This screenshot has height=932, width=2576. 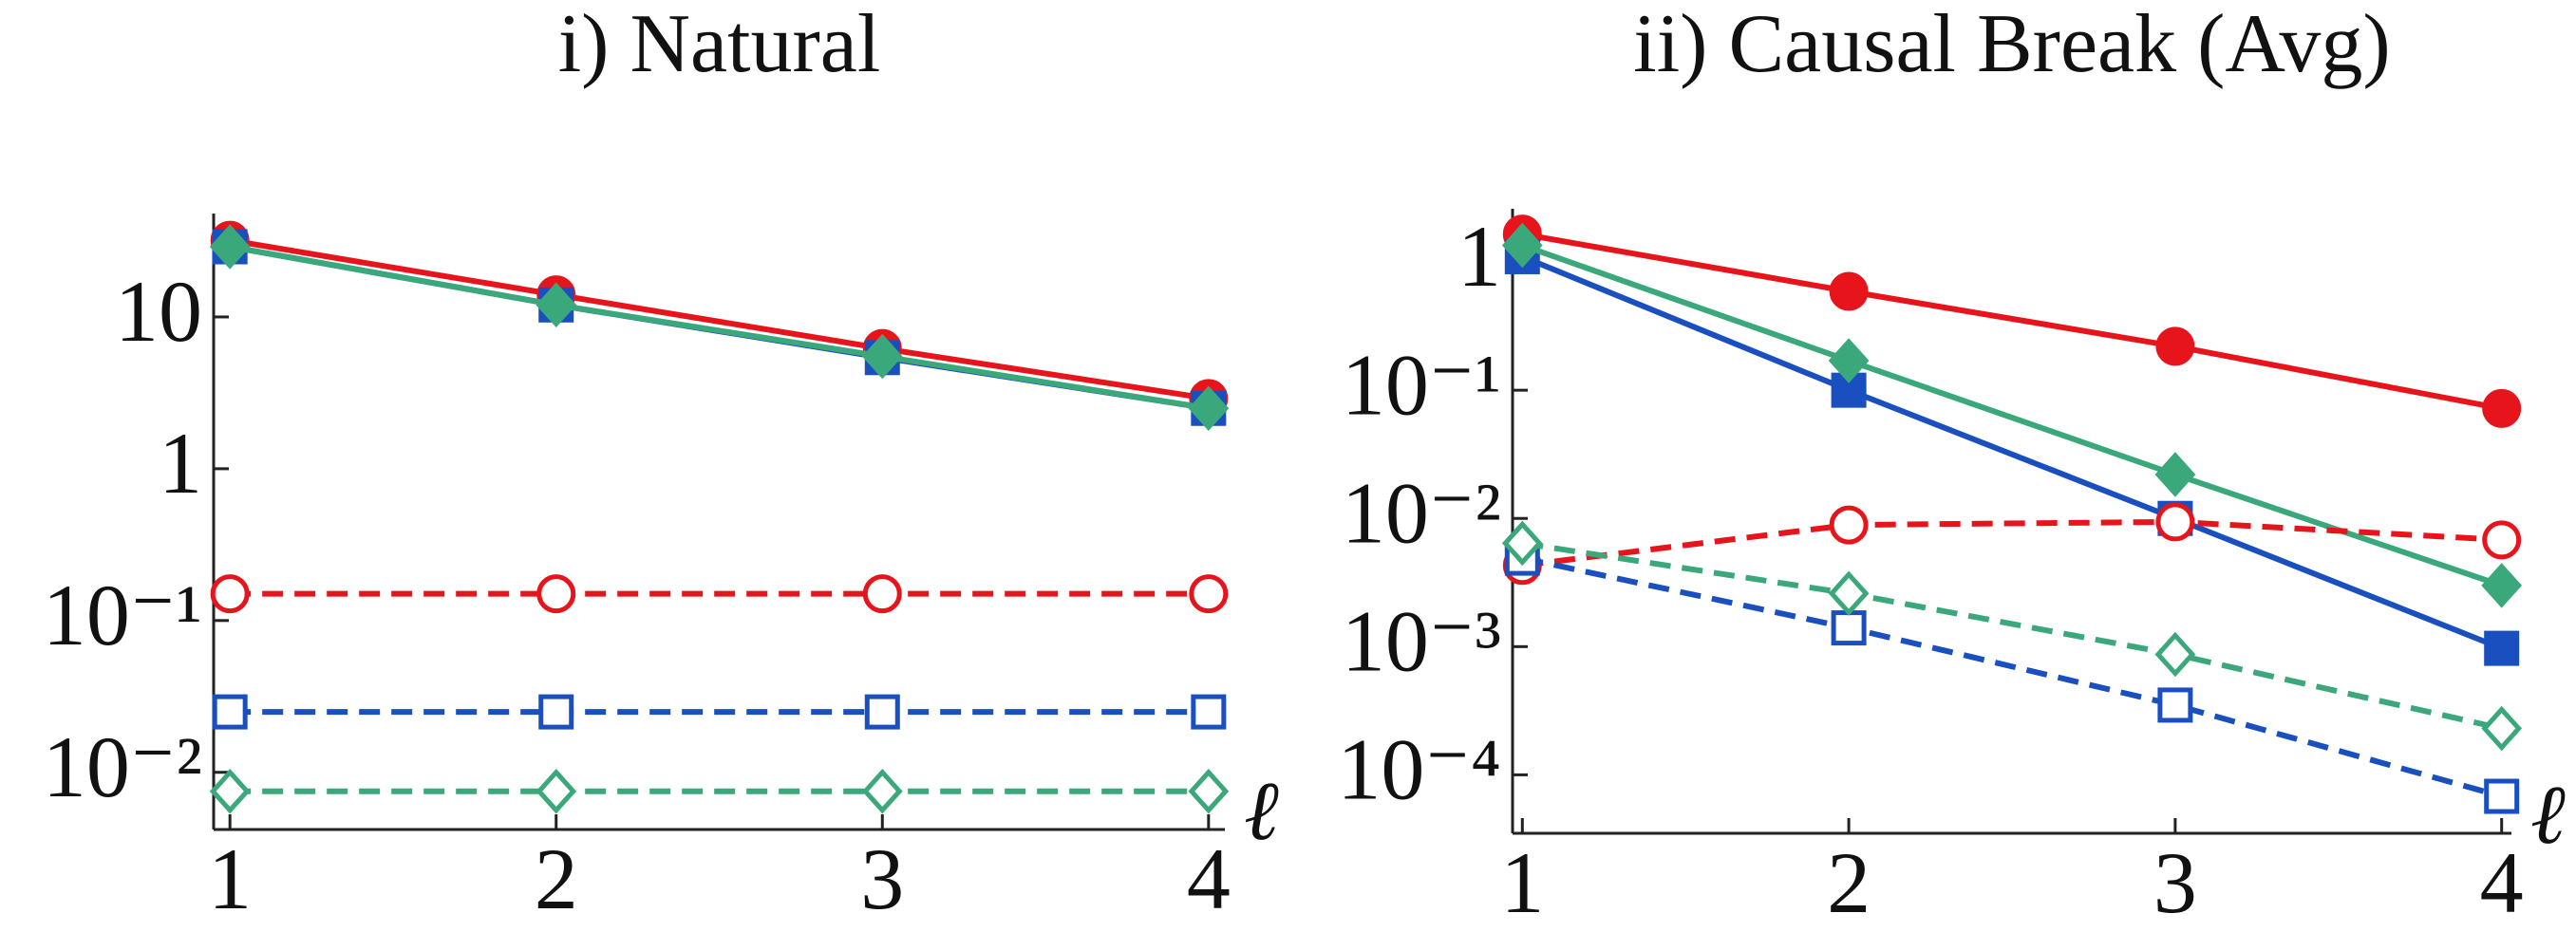 I want to click on y-tick-label: 10⁻⁴, so click(x=1419, y=769).